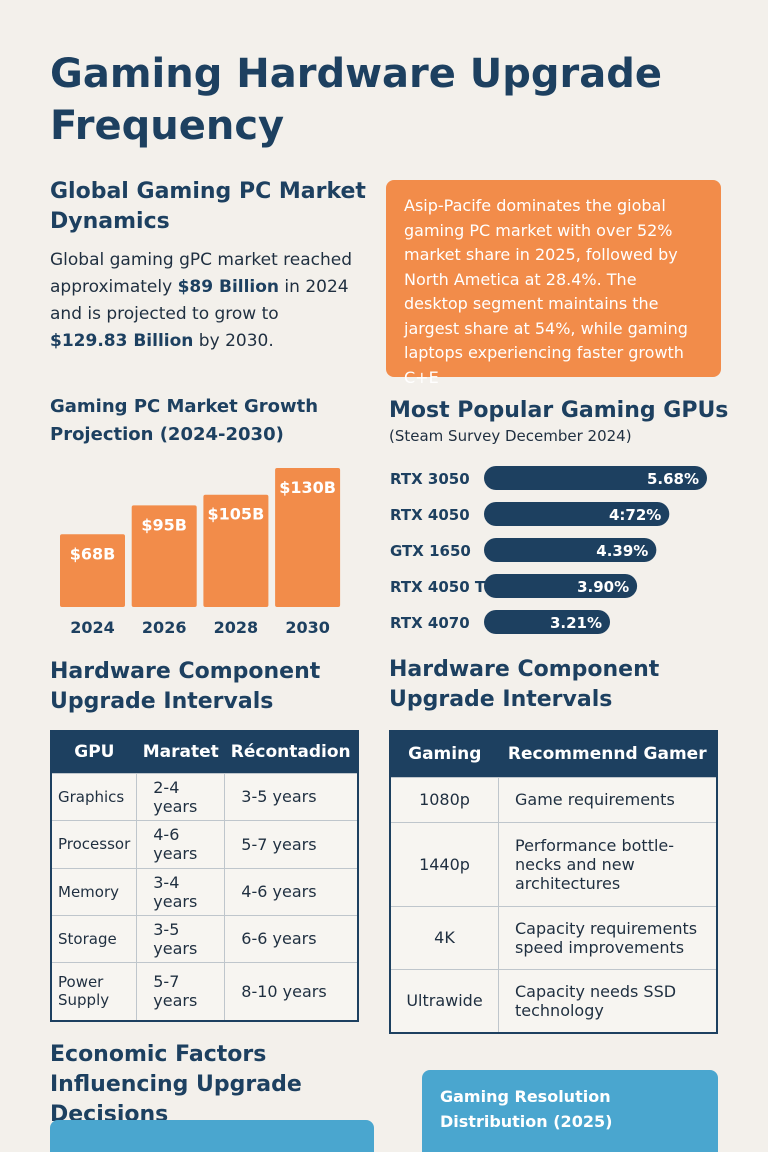 This screenshot has width=768, height=1152. I want to click on table-cell: 8-10 years, so click(291, 991).